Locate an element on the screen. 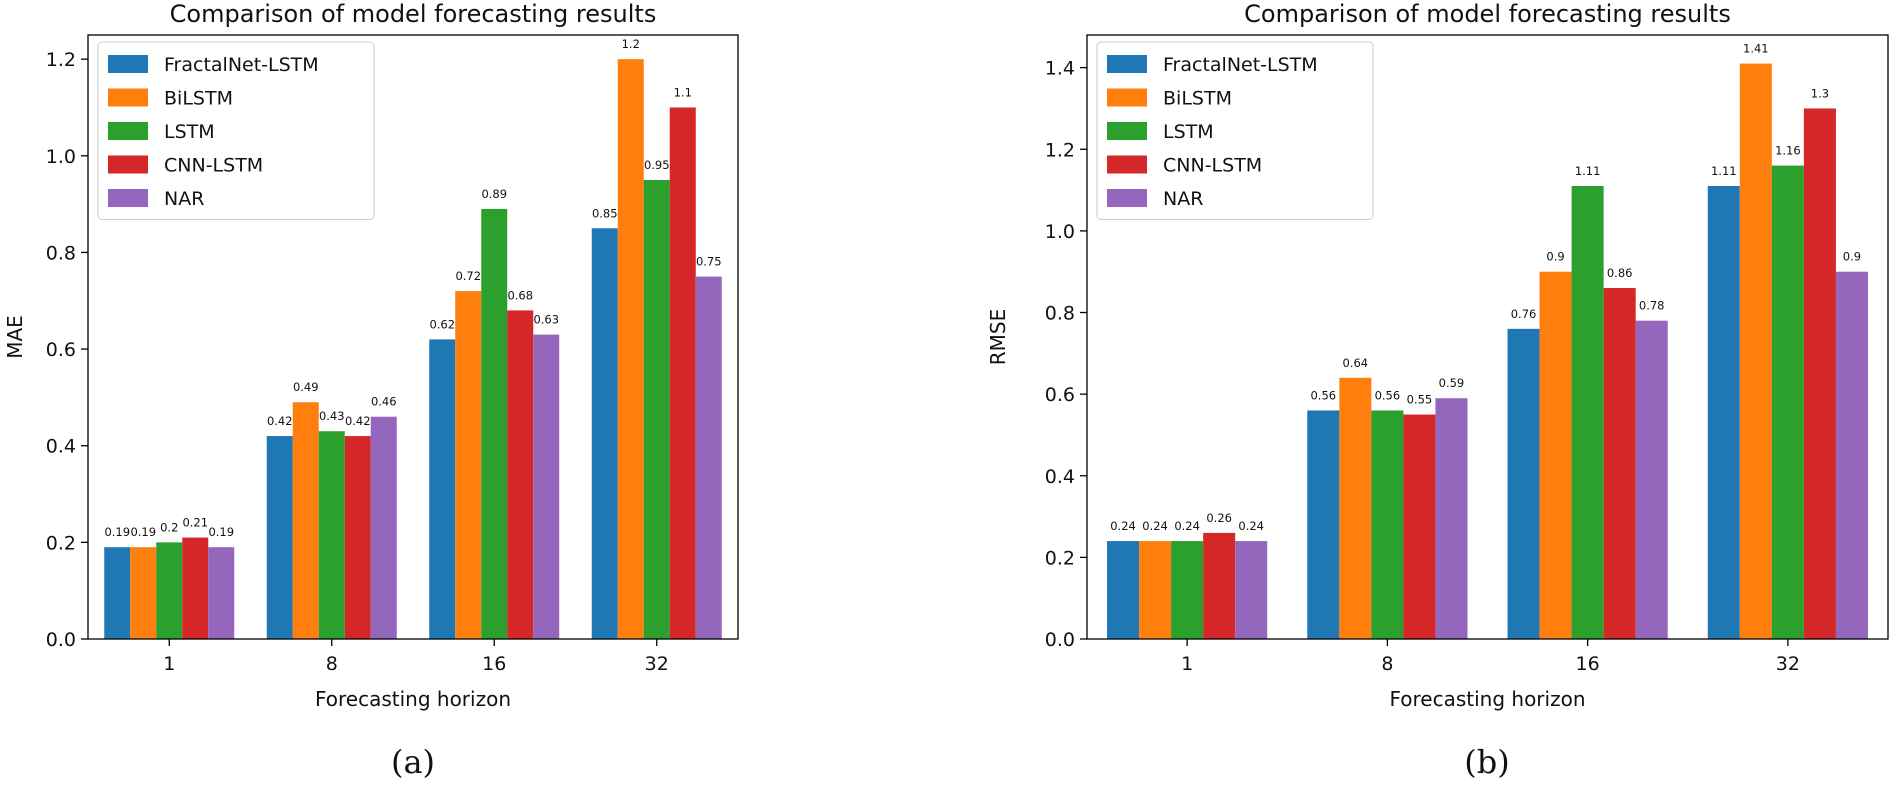 This screenshot has width=1900, height=791. bar-value-label: 0.85 is located at coordinates (605, 213).